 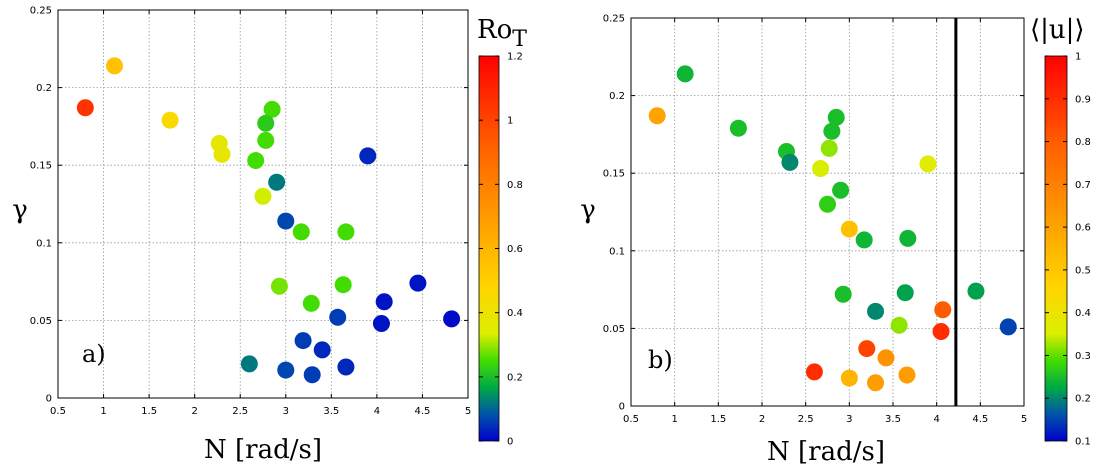 I want to click on panel-label: b), so click(x=660, y=360).